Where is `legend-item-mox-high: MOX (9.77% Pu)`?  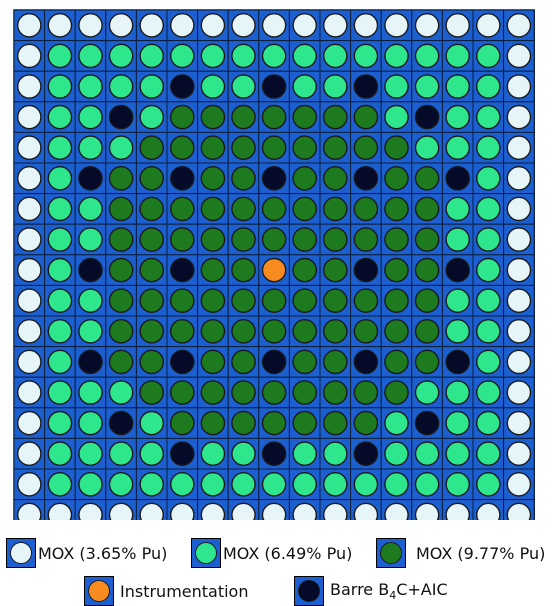
legend-item-mox-high: MOX (9.77% Pu) is located at coordinates (460, 553).